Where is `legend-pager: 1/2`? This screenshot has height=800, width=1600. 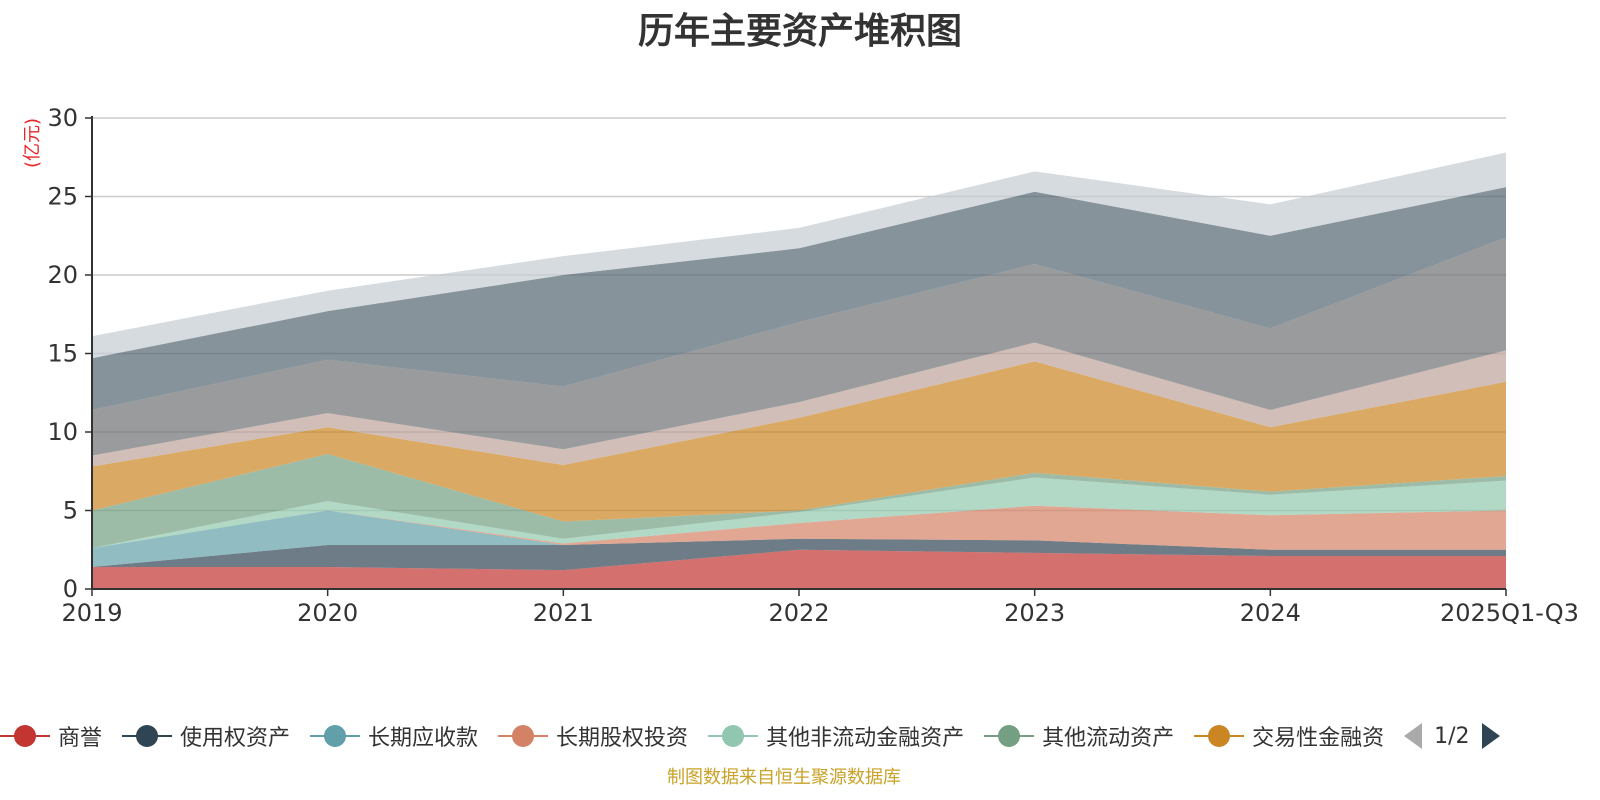
legend-pager: 1/2 is located at coordinates (1452, 736).